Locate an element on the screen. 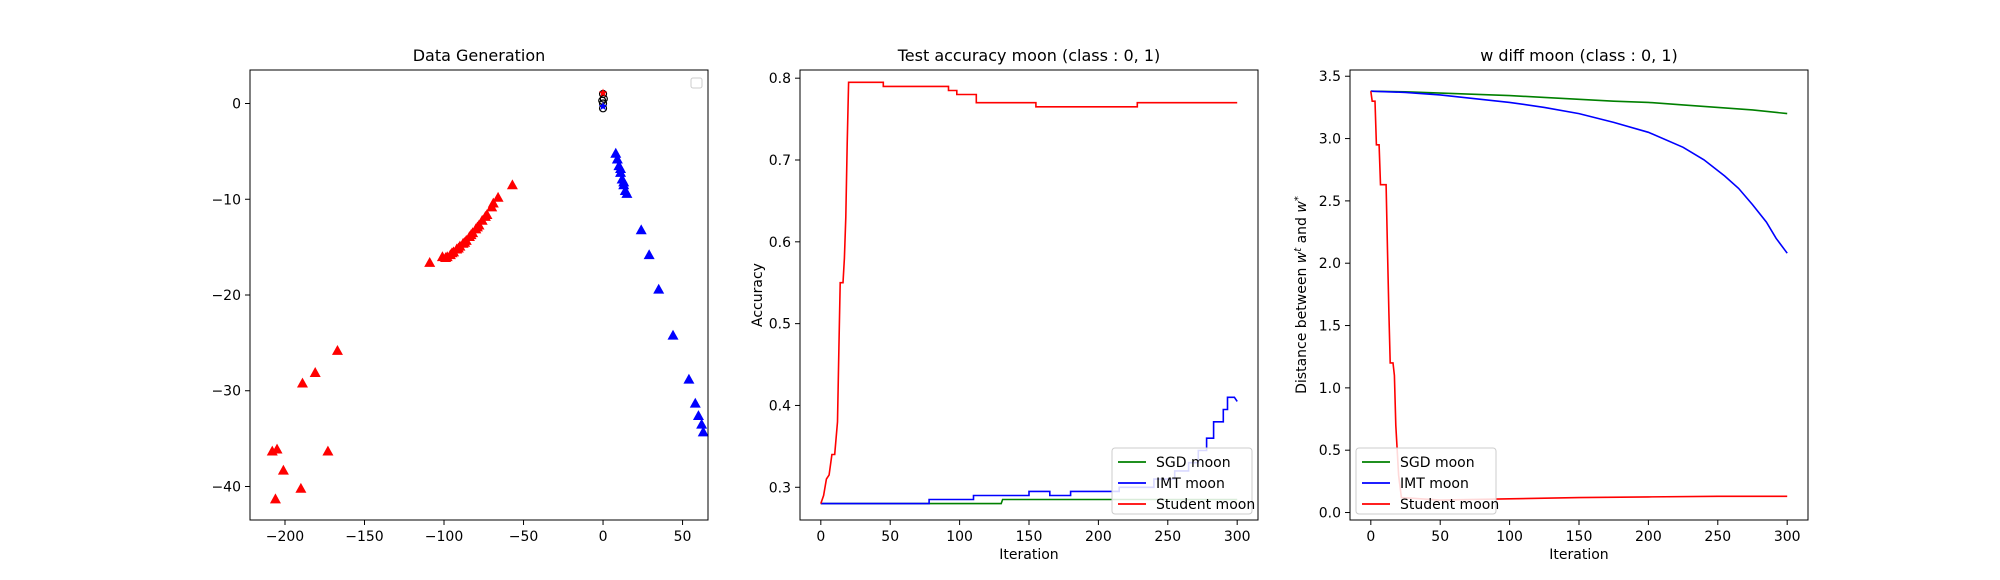 Image resolution: width=2000 pixels, height=580 pixels. y-axis-label: Accuracy is located at coordinates (758, 295).